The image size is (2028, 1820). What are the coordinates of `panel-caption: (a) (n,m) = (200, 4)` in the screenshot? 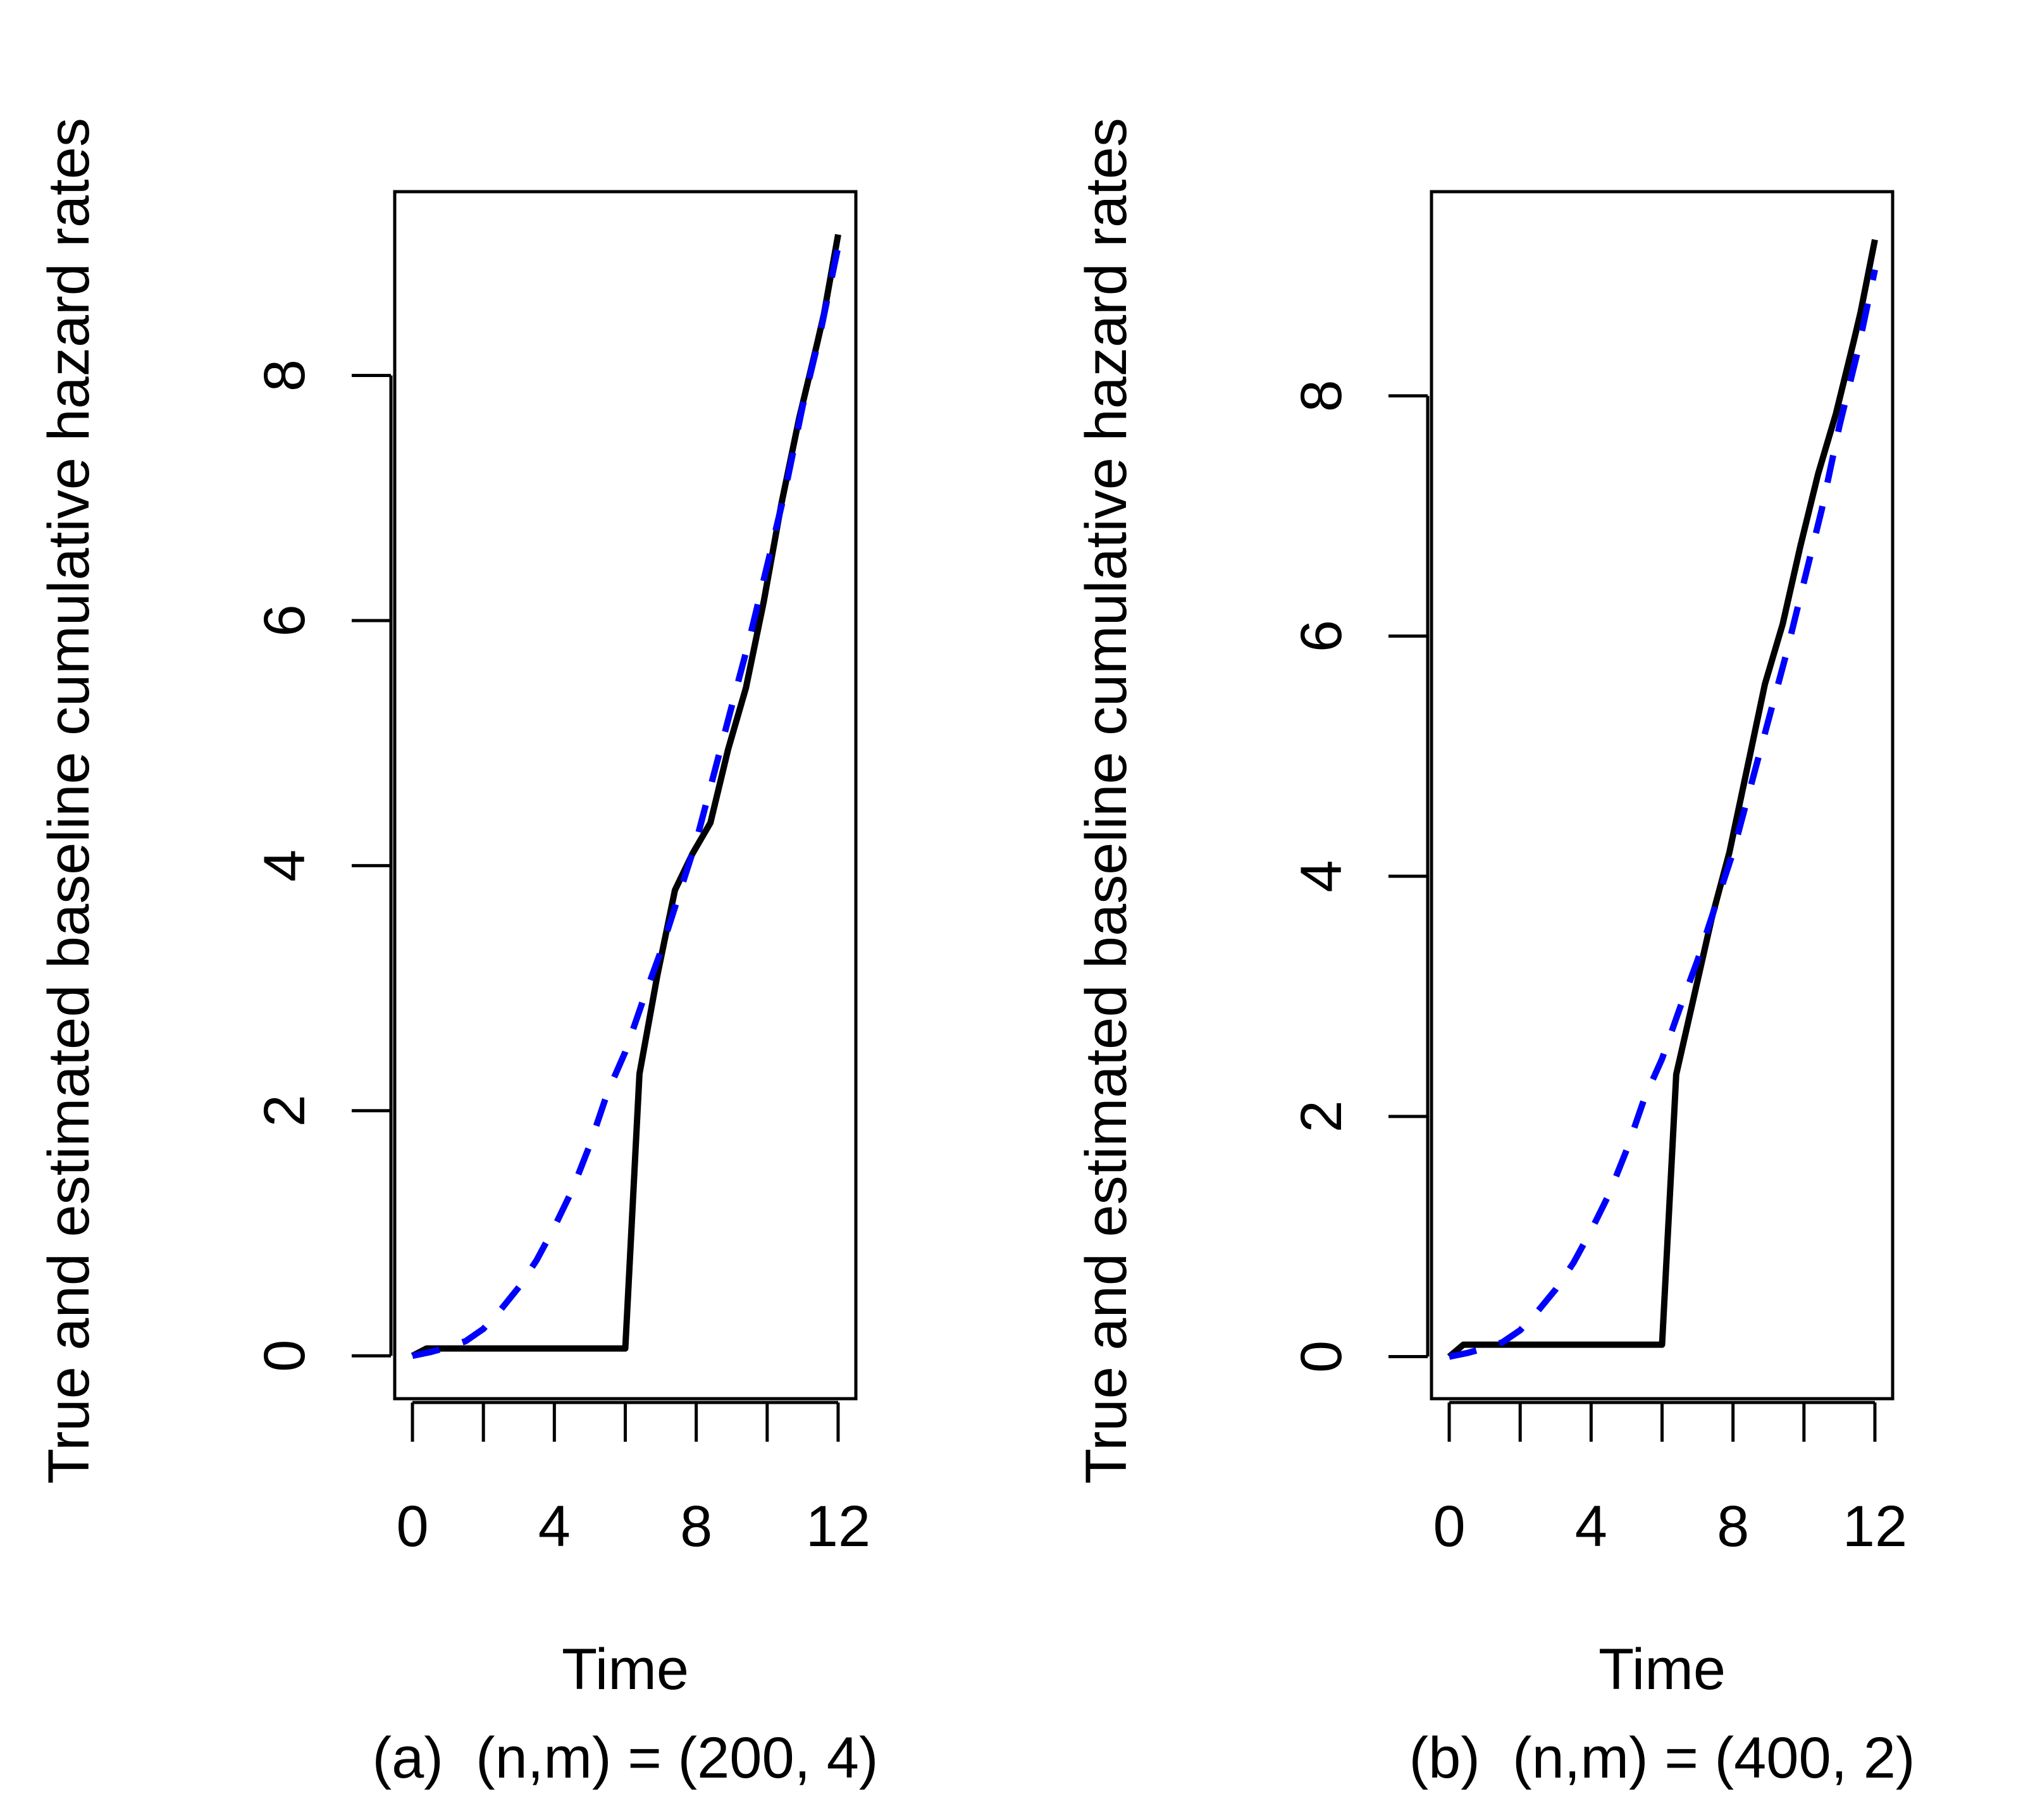 It's located at (625, 1758).